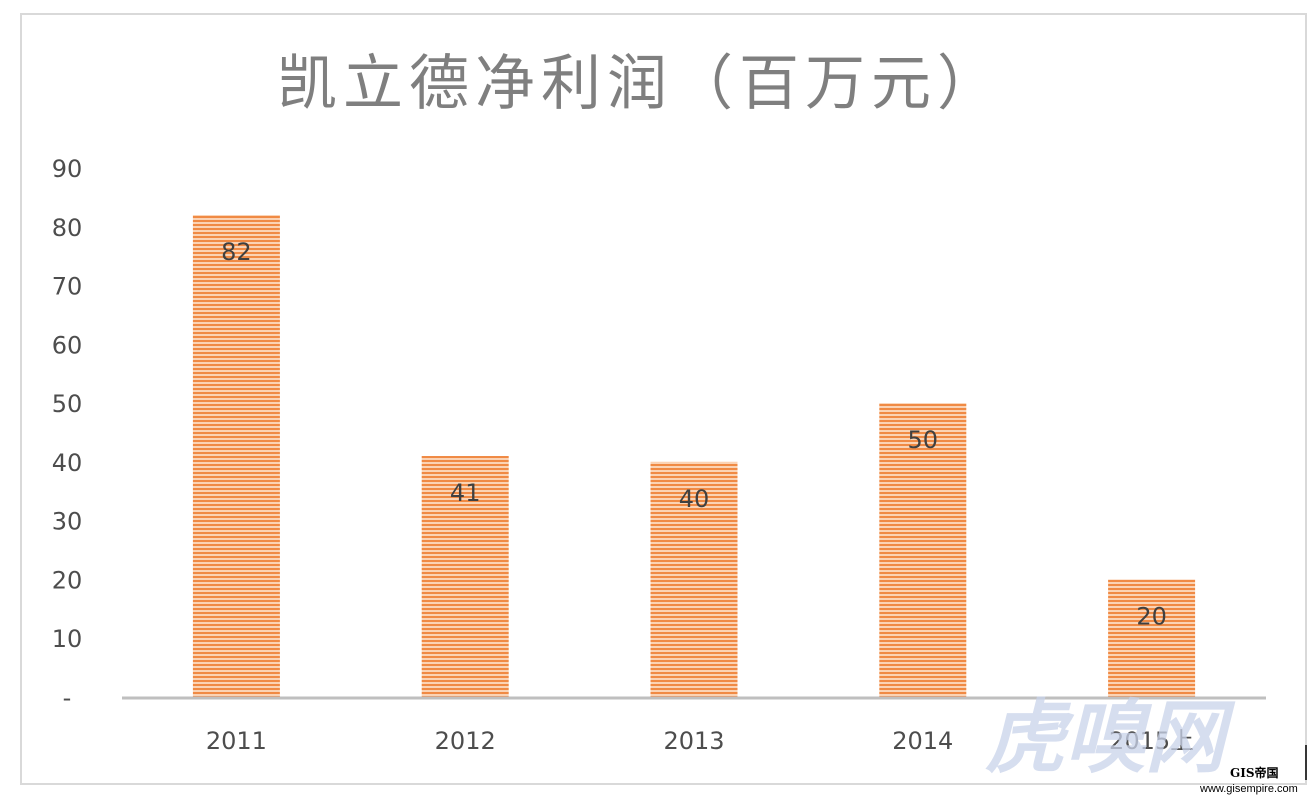 This screenshot has width=1315, height=800. I want to click on x-tick-label: 2014, so click(922, 741).